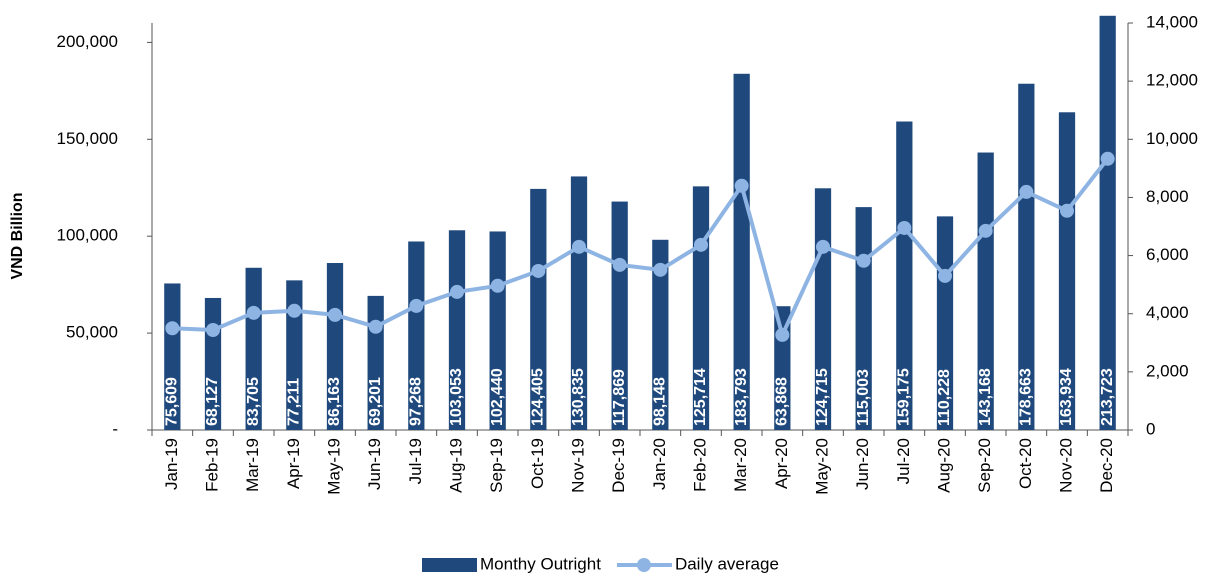 Image resolution: width=1226 pixels, height=580 pixels. I want to click on x-tick-label: Oct-20, so click(1025, 463).